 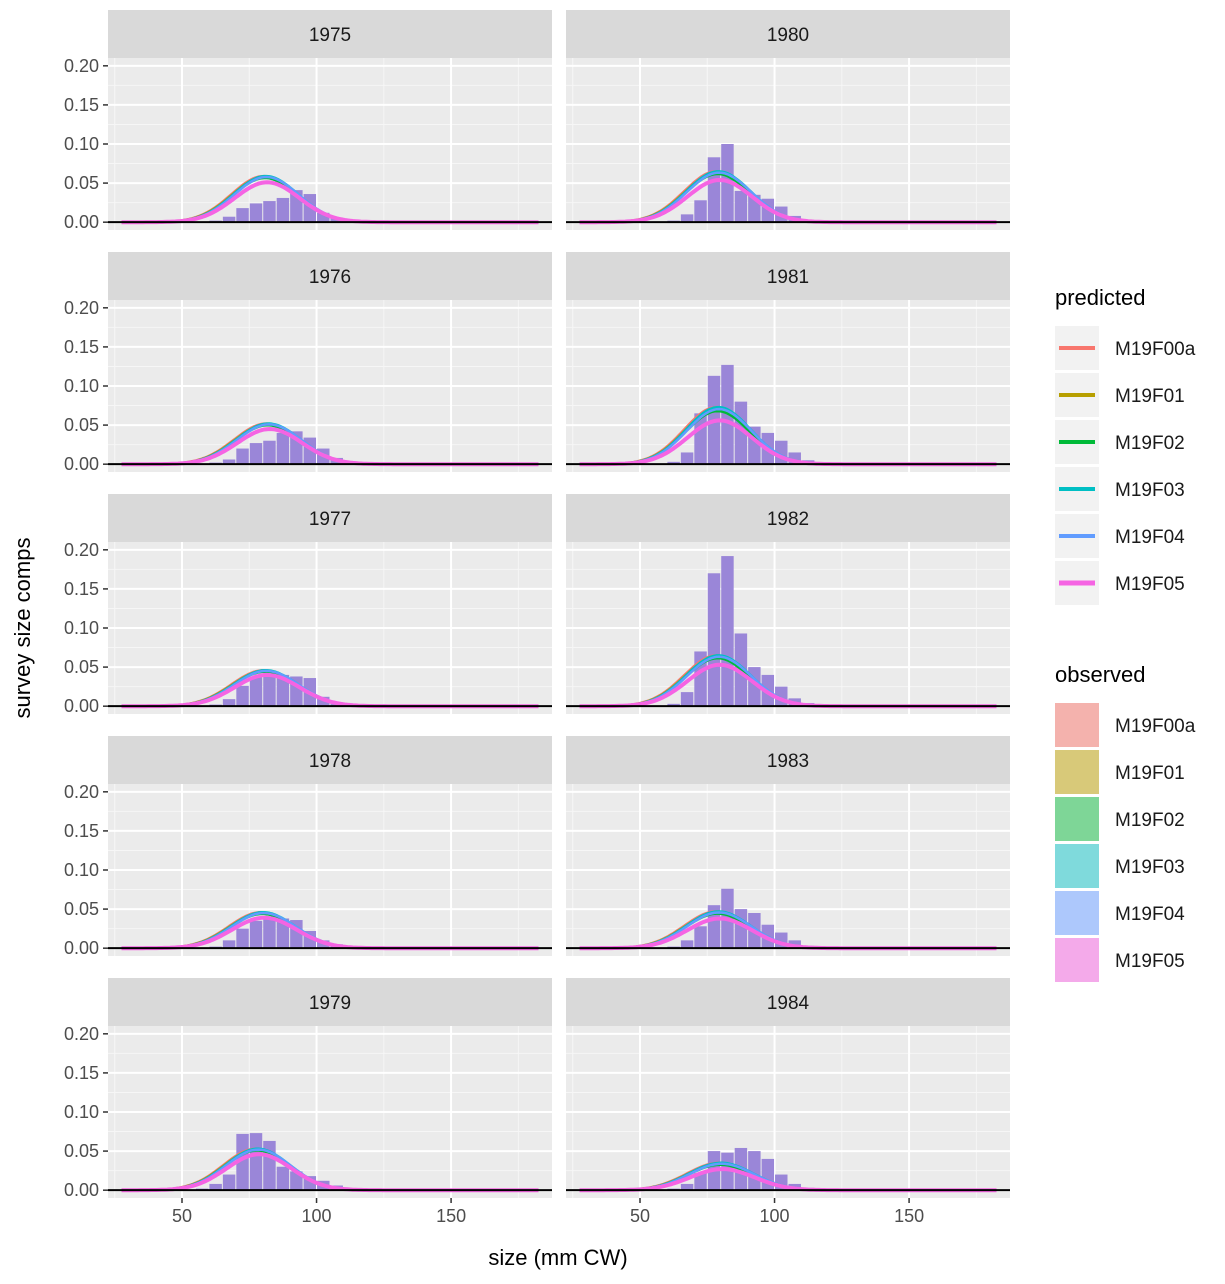 I want to click on facet-panel-1975: 1975 0.00 0.05 0.10 0.15 0.20, so click(x=308, y=121).